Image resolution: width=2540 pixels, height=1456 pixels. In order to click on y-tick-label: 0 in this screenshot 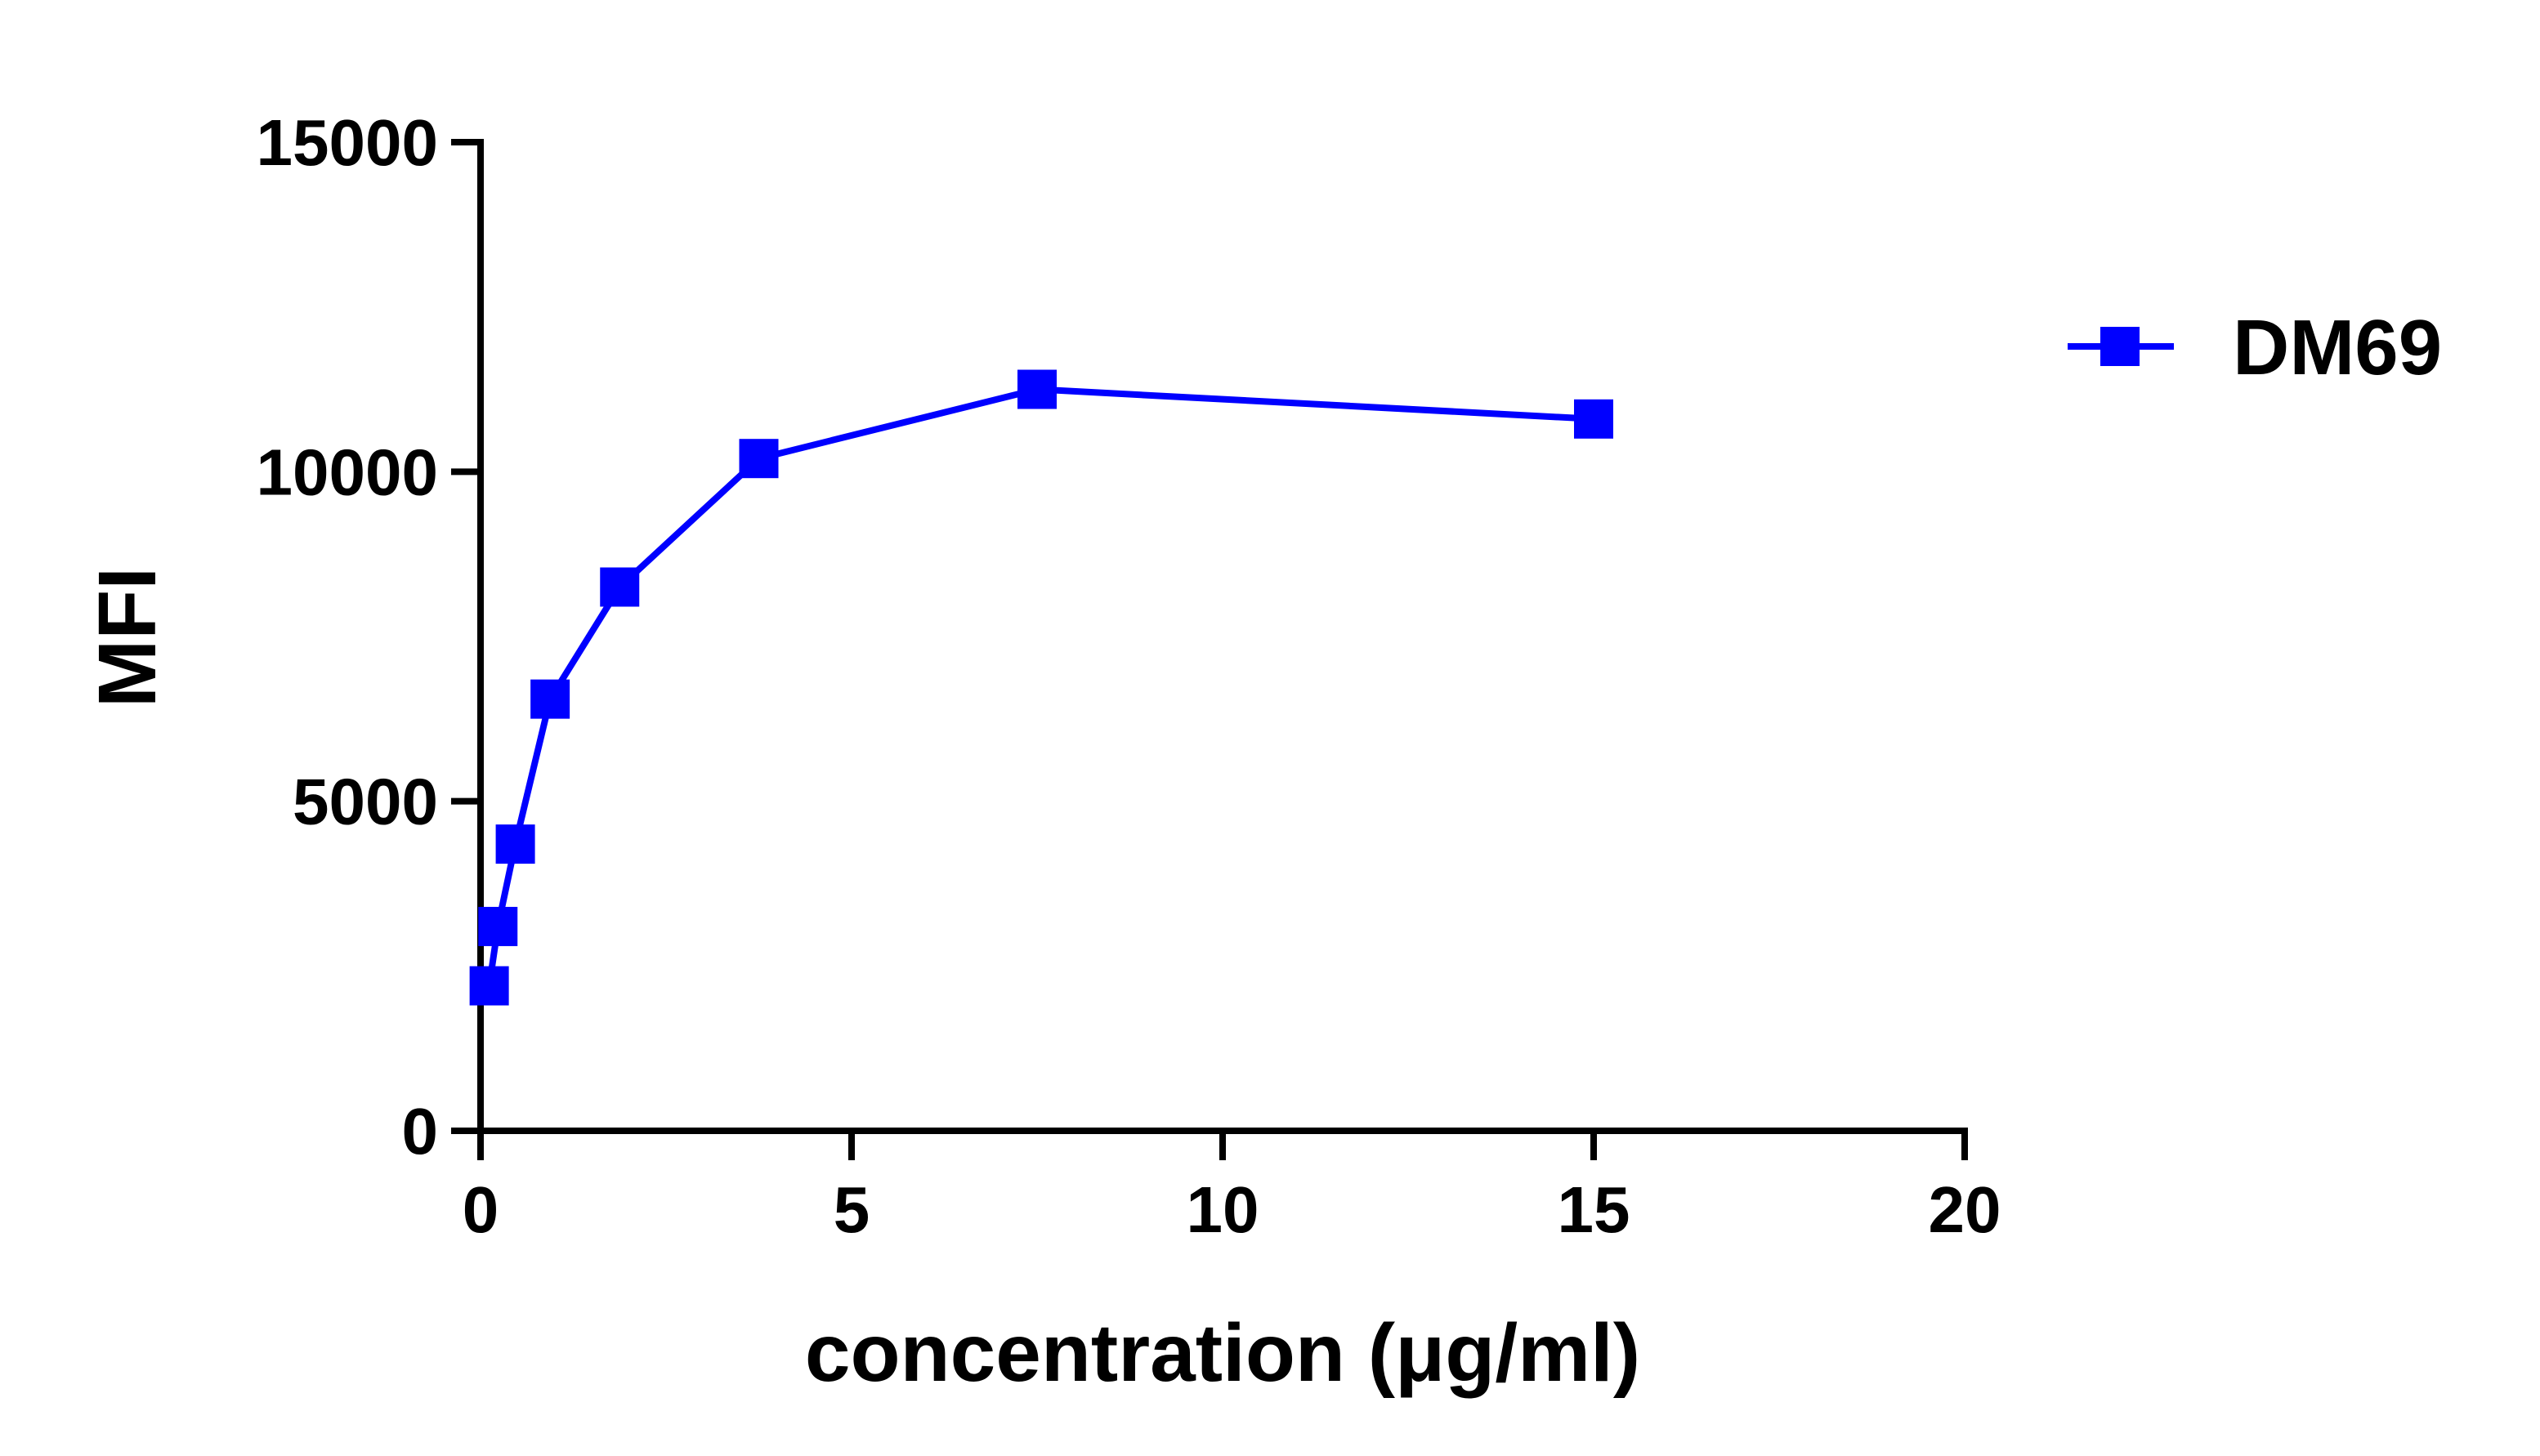, I will do `click(420, 1131)`.